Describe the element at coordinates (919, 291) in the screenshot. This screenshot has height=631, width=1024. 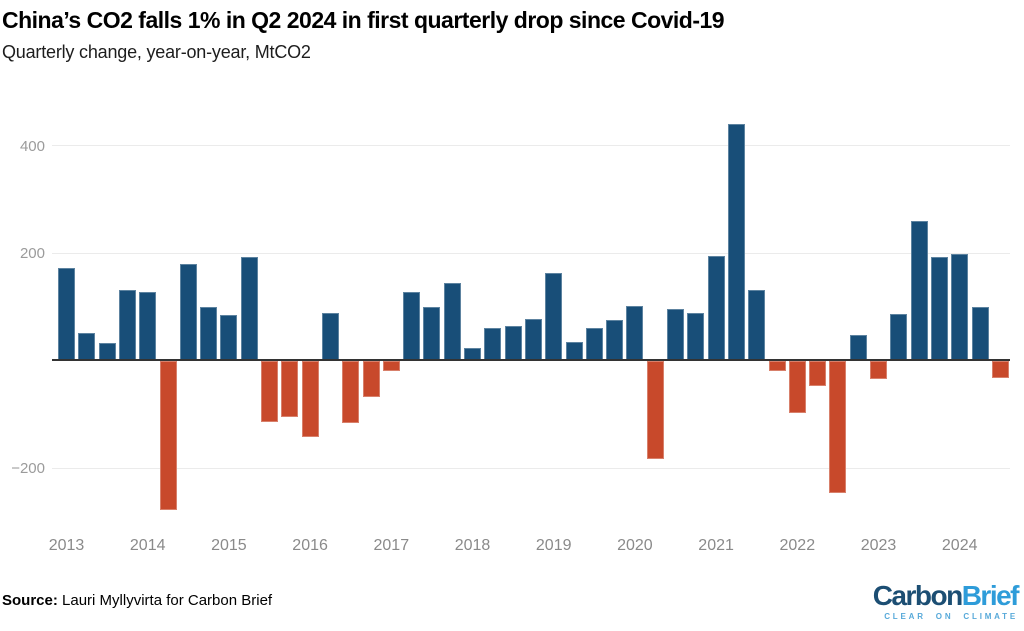
I see `bar-2023-q2` at that location.